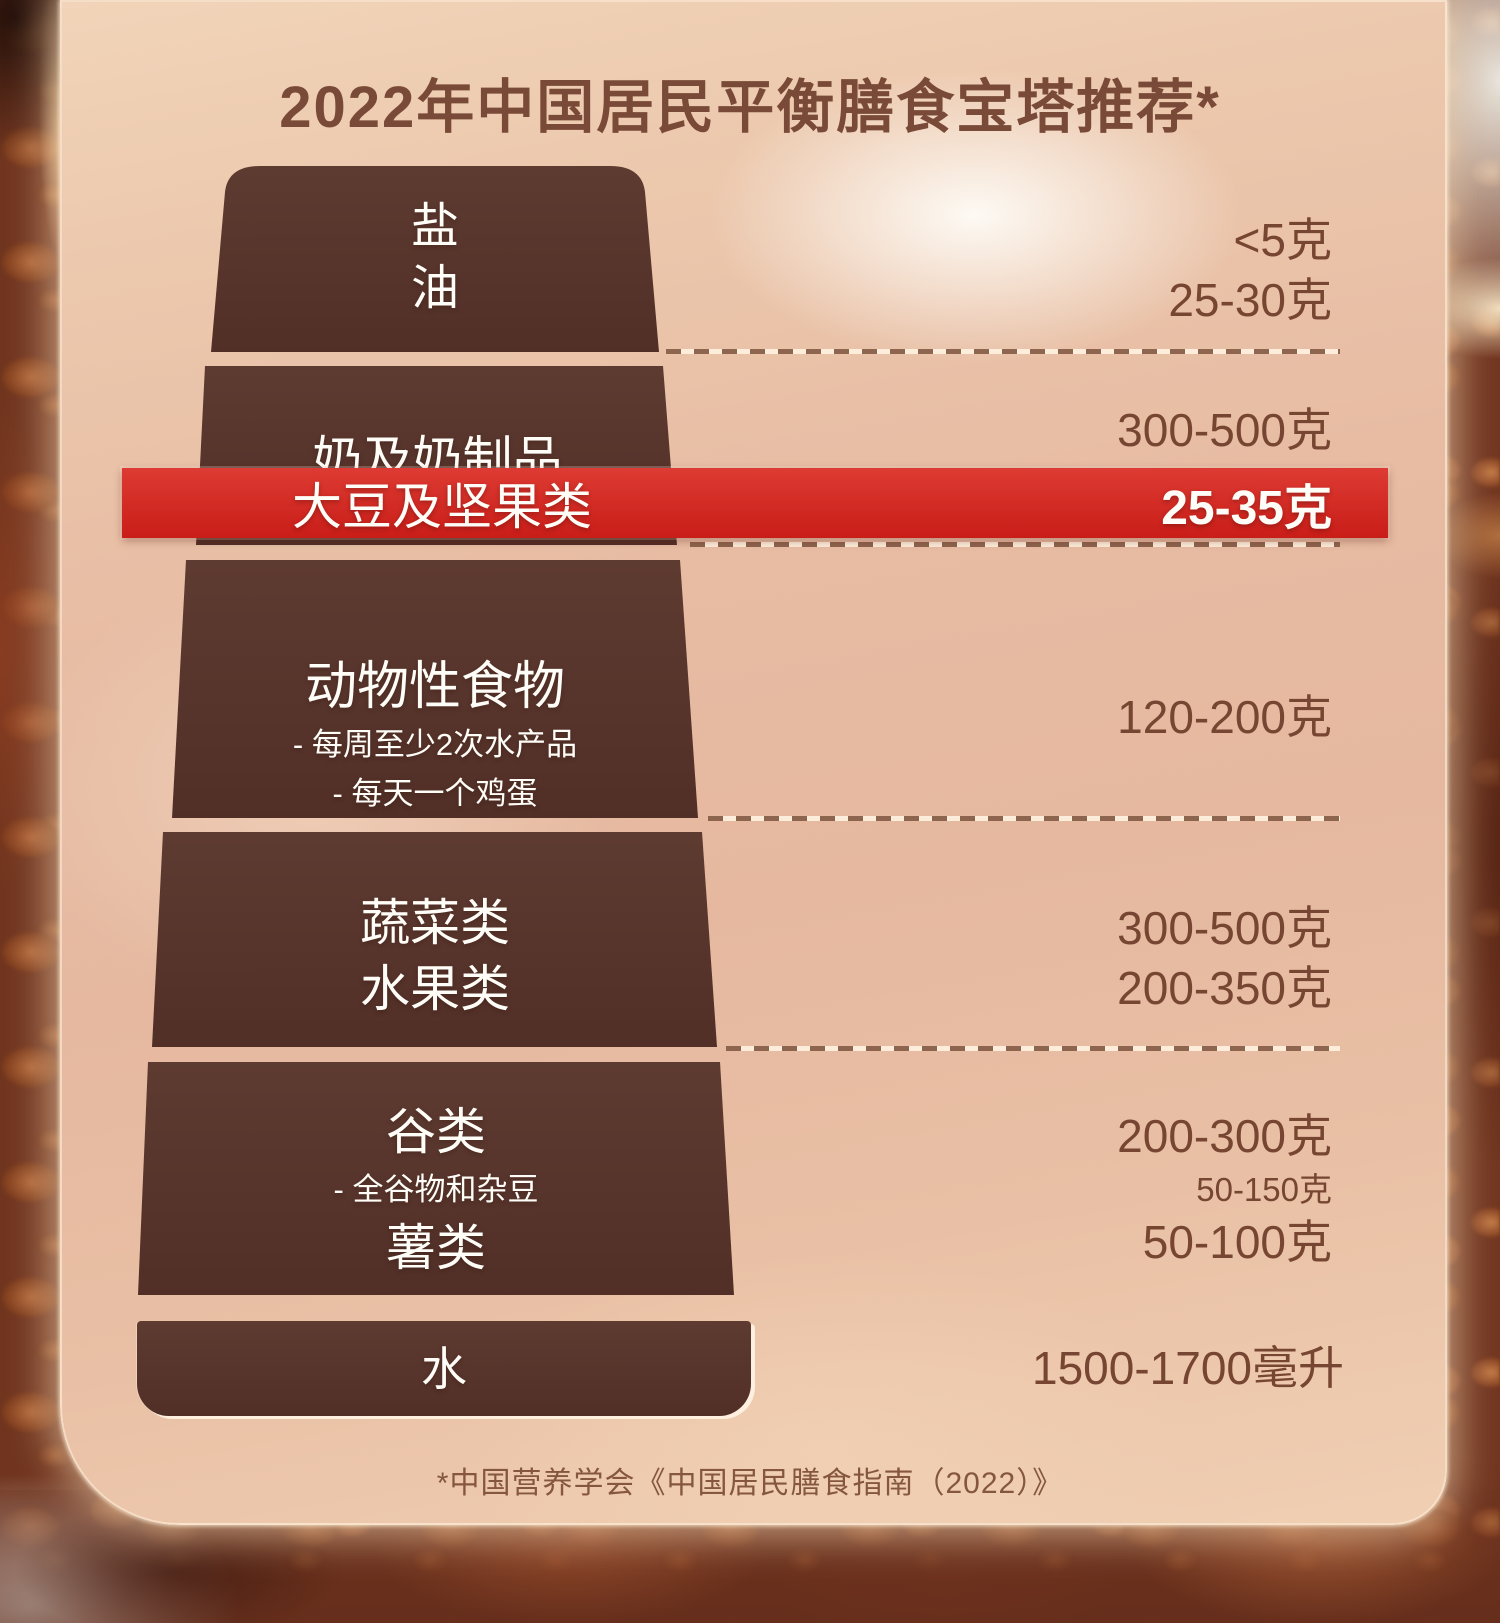  Describe the element at coordinates (1237, 1242) in the screenshot. I see `value-tubers: 50-100克` at that location.